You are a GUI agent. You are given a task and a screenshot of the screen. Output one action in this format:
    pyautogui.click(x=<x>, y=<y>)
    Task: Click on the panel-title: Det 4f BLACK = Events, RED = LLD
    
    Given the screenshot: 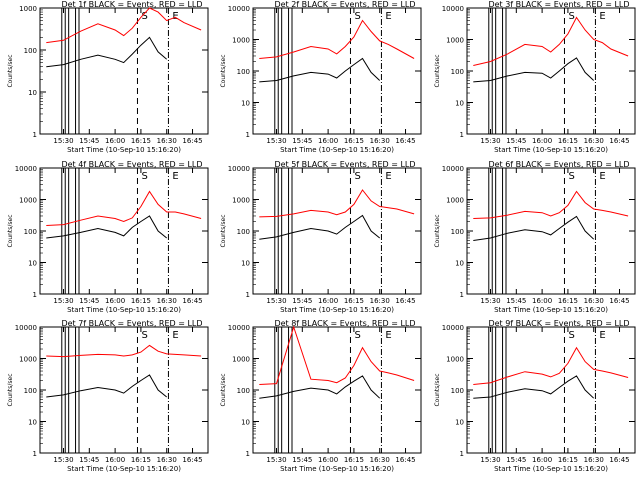 What is the action you would take?
    pyautogui.click(x=131, y=164)
    